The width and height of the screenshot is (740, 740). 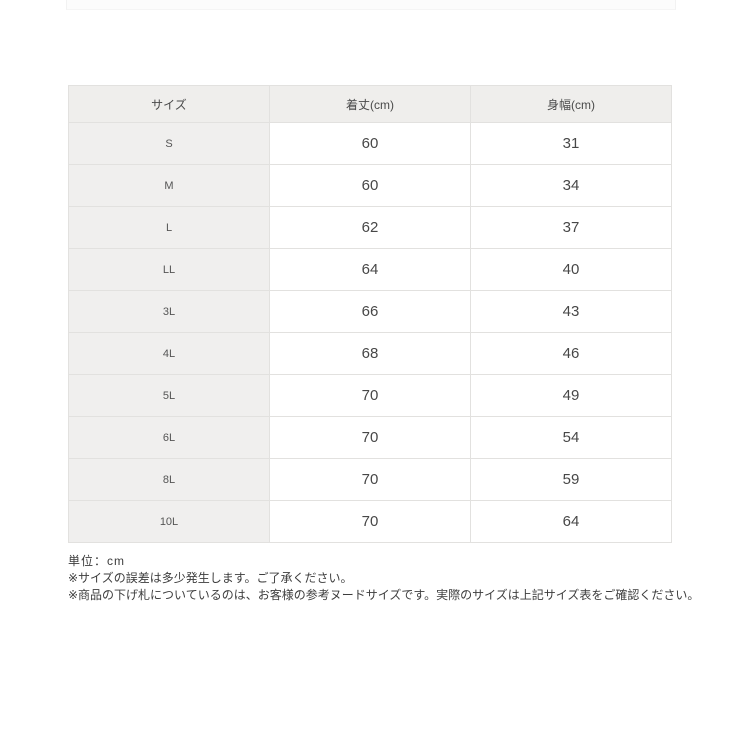 What do you see at coordinates (169, 185) in the screenshot?
I see `size-label: M` at bounding box center [169, 185].